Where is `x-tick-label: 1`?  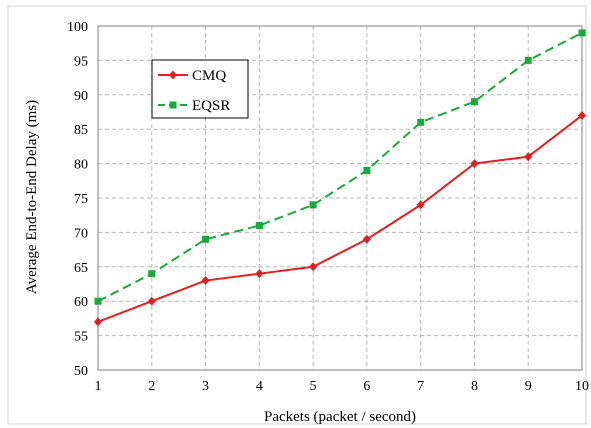
x-tick-label: 1 is located at coordinates (98, 386).